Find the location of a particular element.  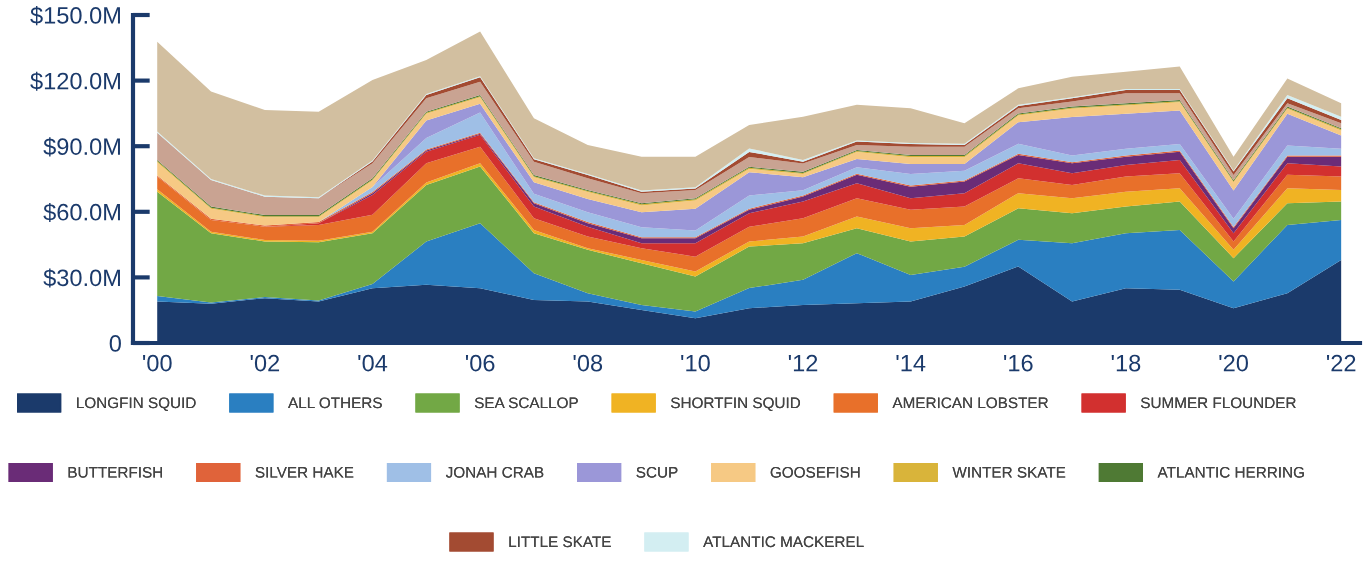

legend-label: ALL OTHERS is located at coordinates (335, 403).